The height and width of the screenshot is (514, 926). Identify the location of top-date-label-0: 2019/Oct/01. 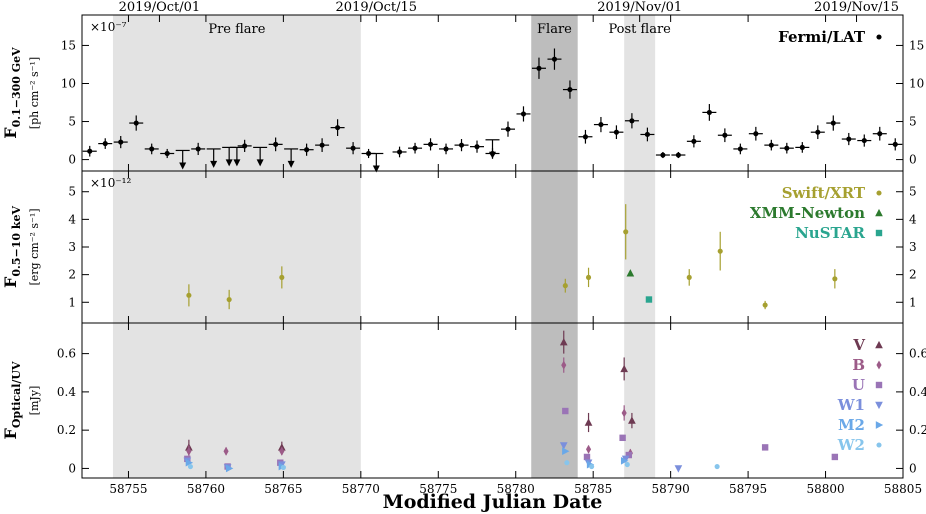
(160, 7).